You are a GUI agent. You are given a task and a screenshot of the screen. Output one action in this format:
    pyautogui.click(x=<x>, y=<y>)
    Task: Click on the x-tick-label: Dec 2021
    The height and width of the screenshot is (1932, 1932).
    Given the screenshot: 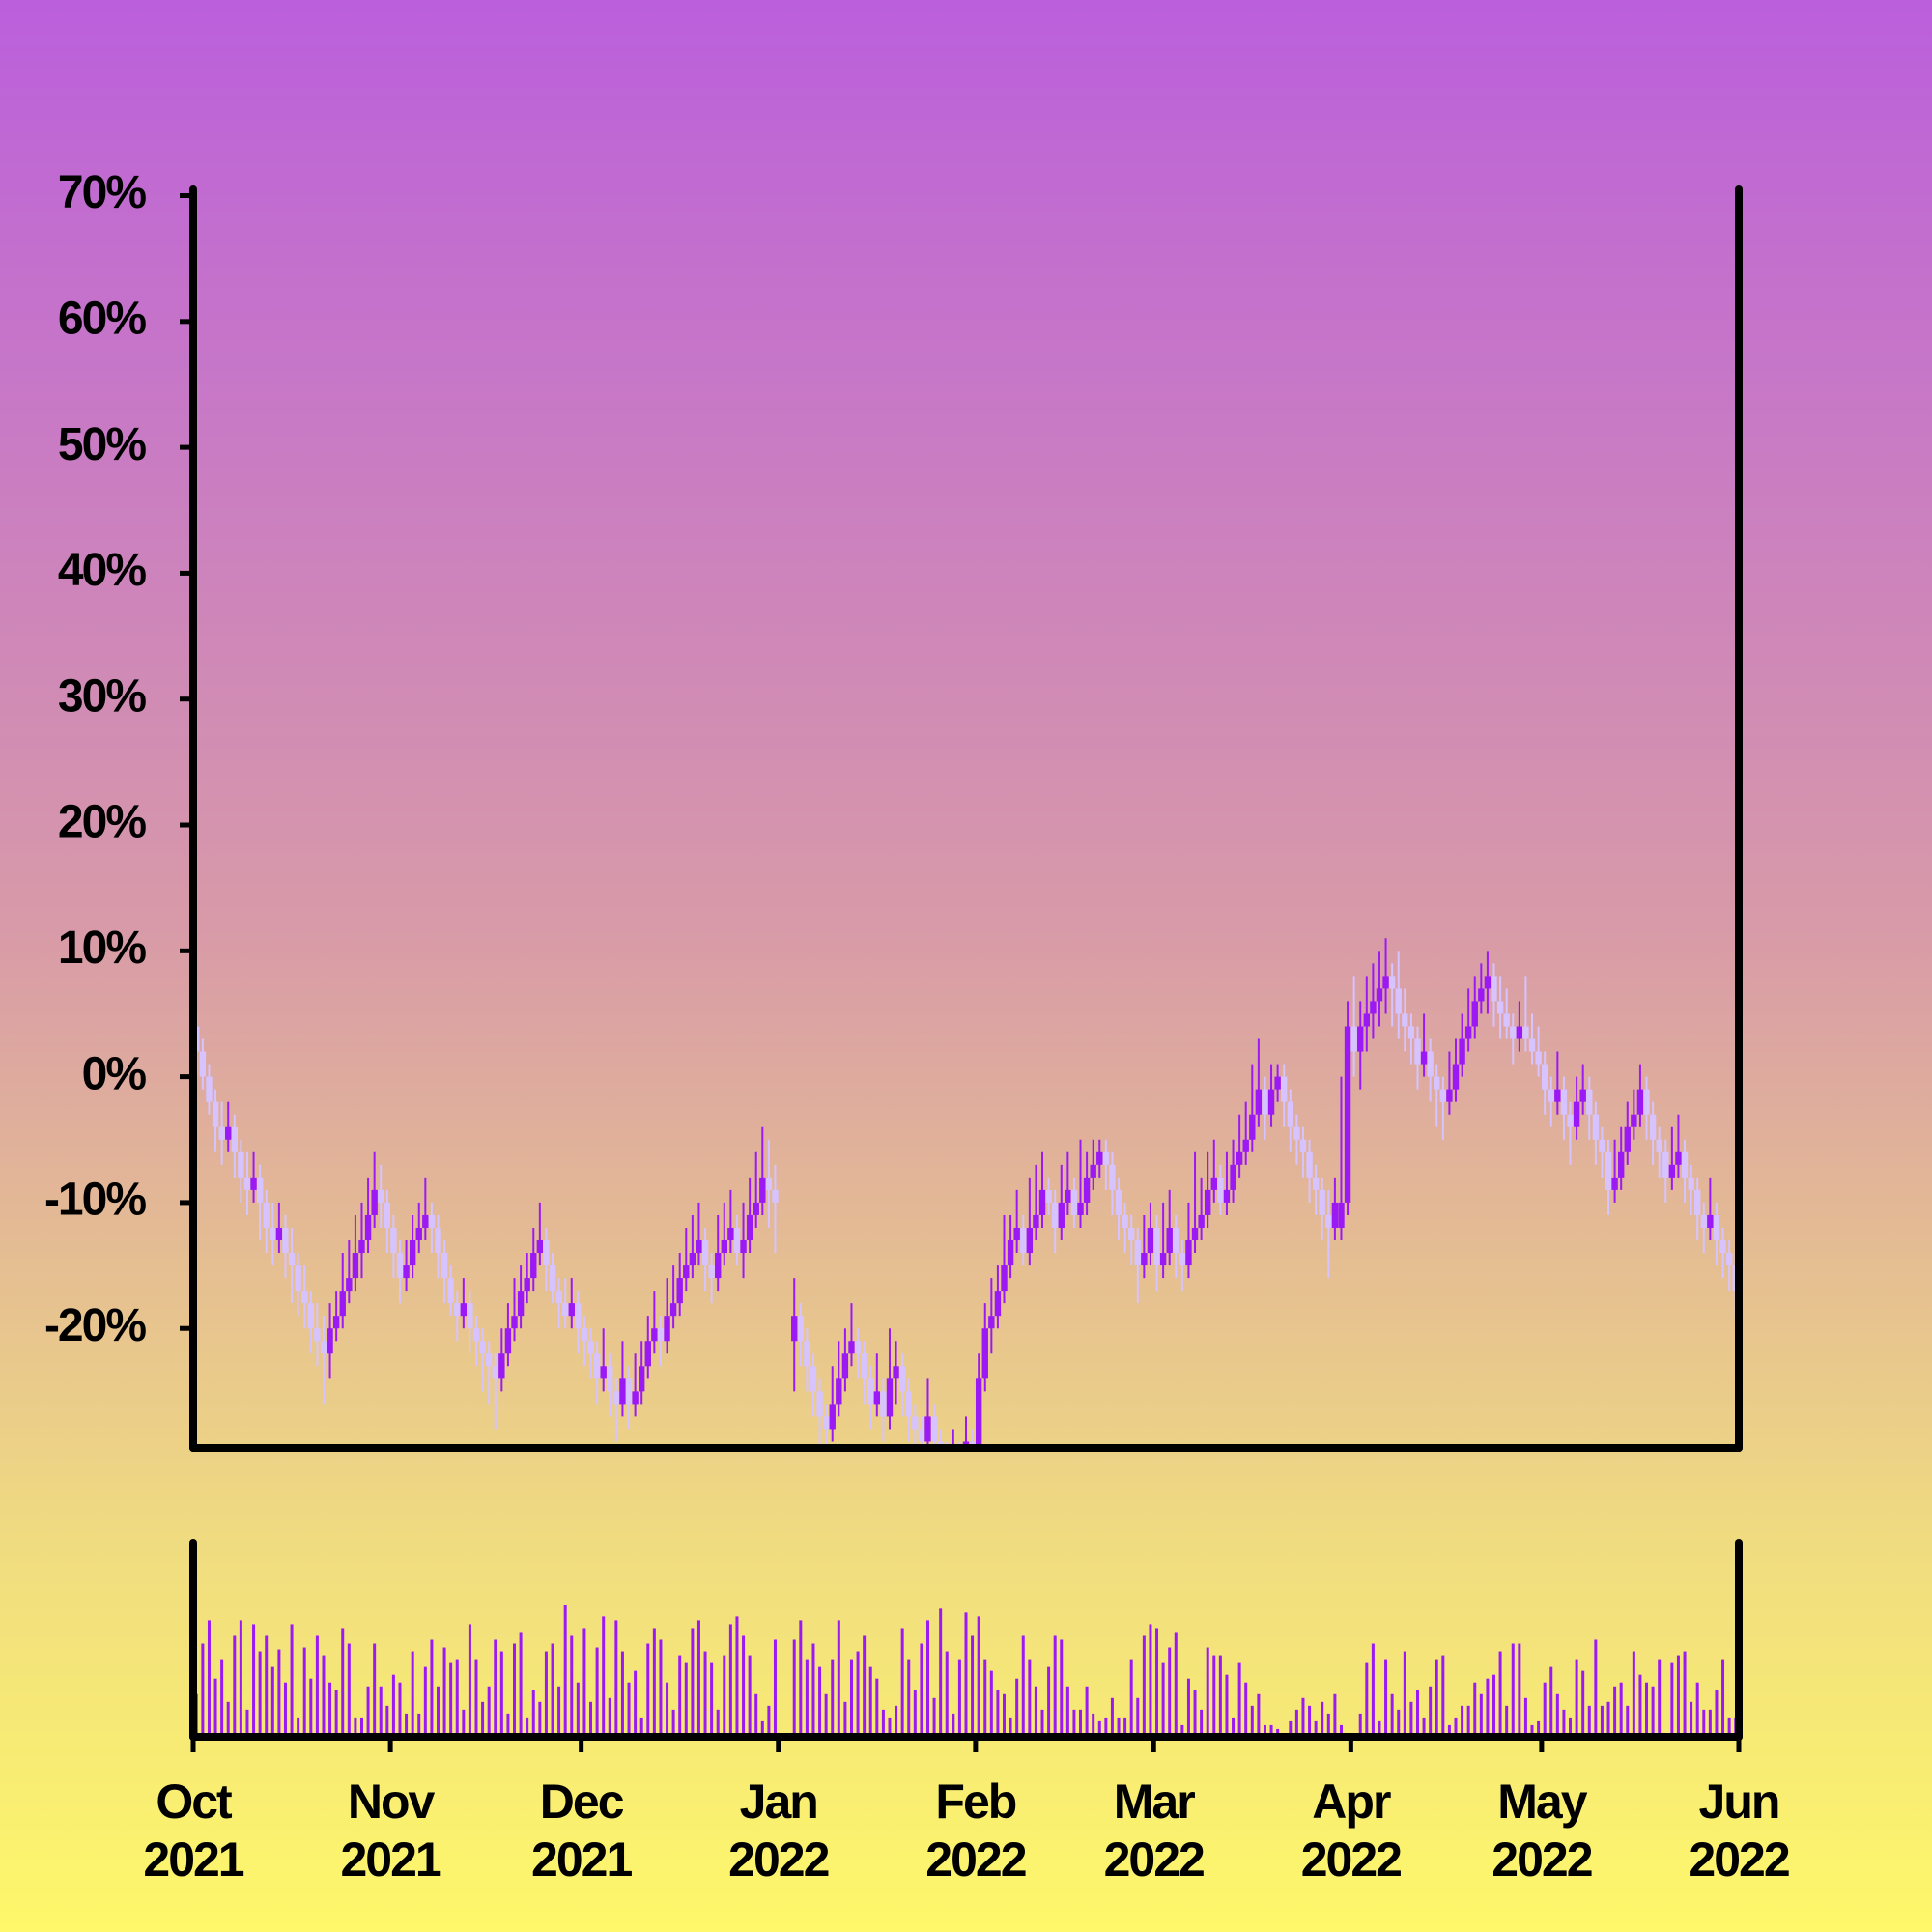 What is the action you would take?
    pyautogui.click(x=582, y=1831)
    